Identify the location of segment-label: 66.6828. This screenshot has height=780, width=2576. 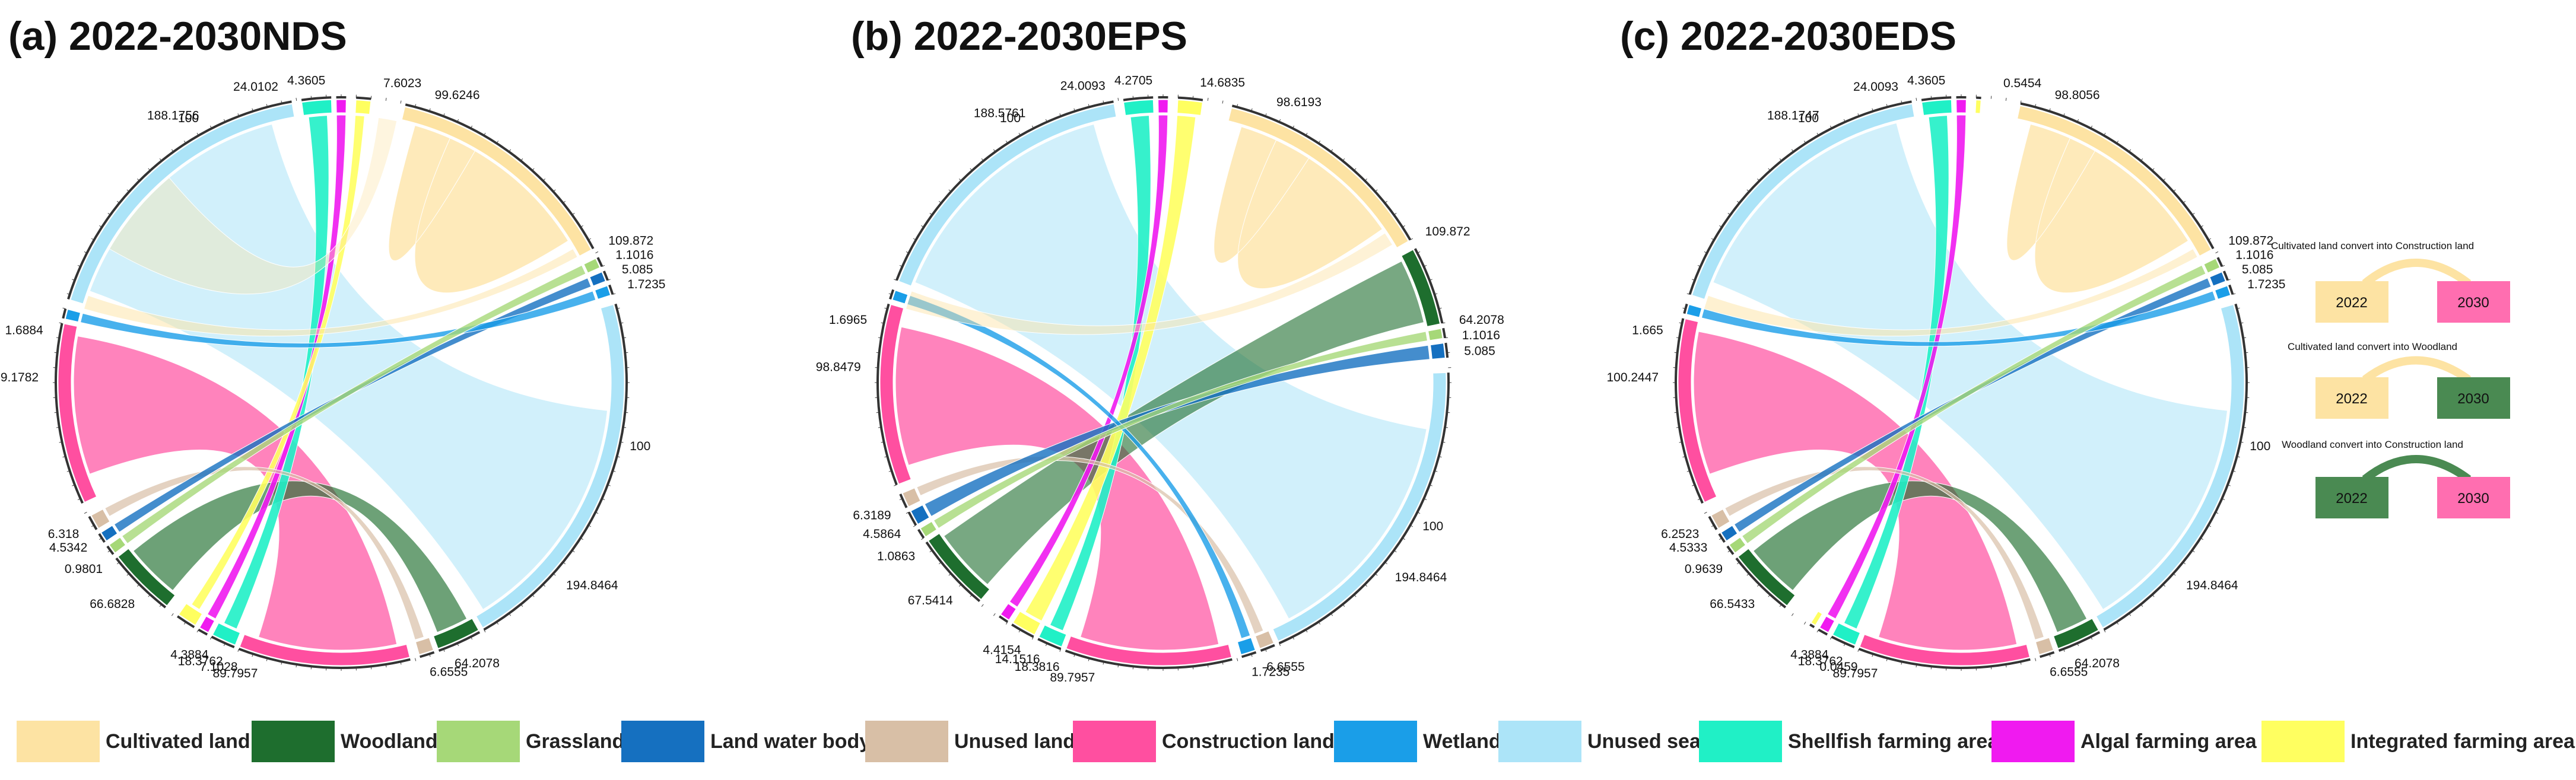
(112, 604).